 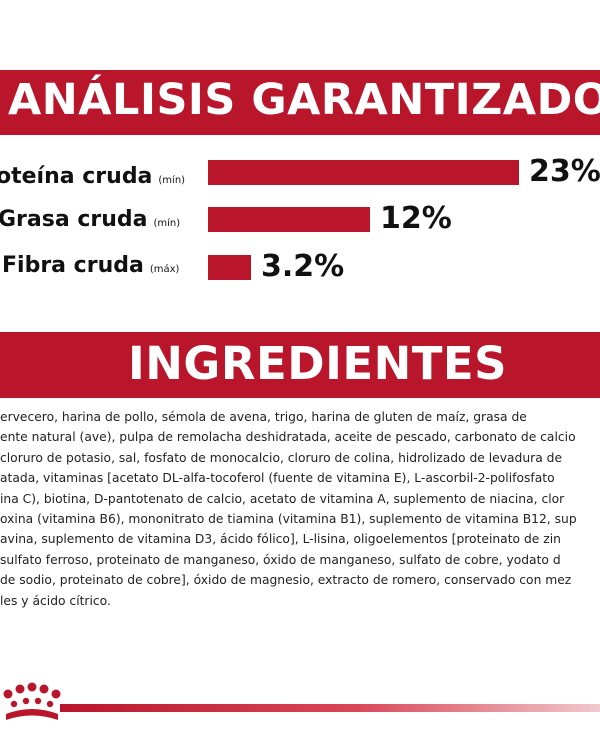 I want to click on footer-rule, so click(x=330, y=708).